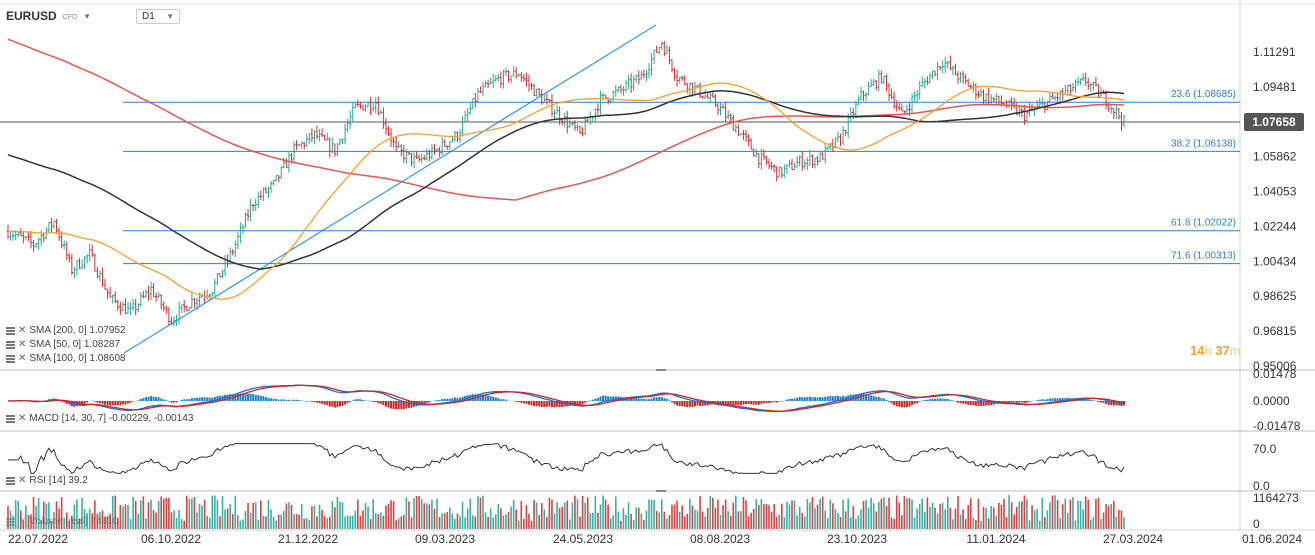 The width and height of the screenshot is (1315, 555). What do you see at coordinates (47, 480) in the screenshot?
I see `indicator-rsi: ✕ RSI [14] 39.2` at bounding box center [47, 480].